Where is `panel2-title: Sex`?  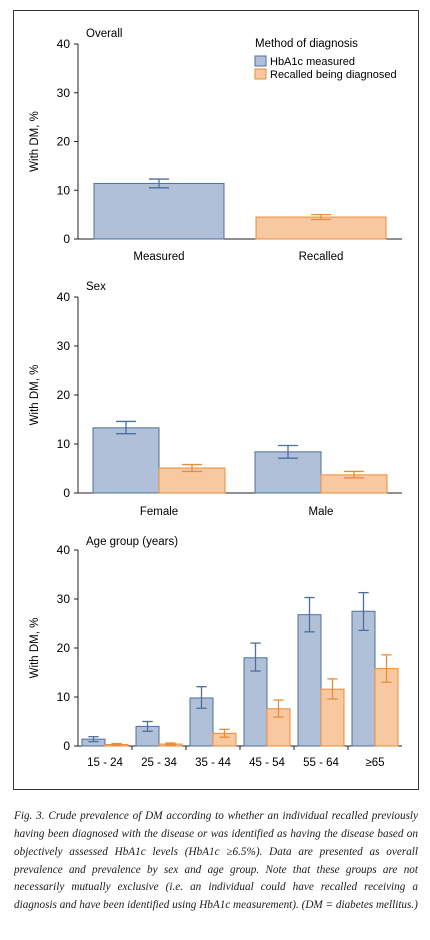 panel2-title: Sex is located at coordinates (96, 287).